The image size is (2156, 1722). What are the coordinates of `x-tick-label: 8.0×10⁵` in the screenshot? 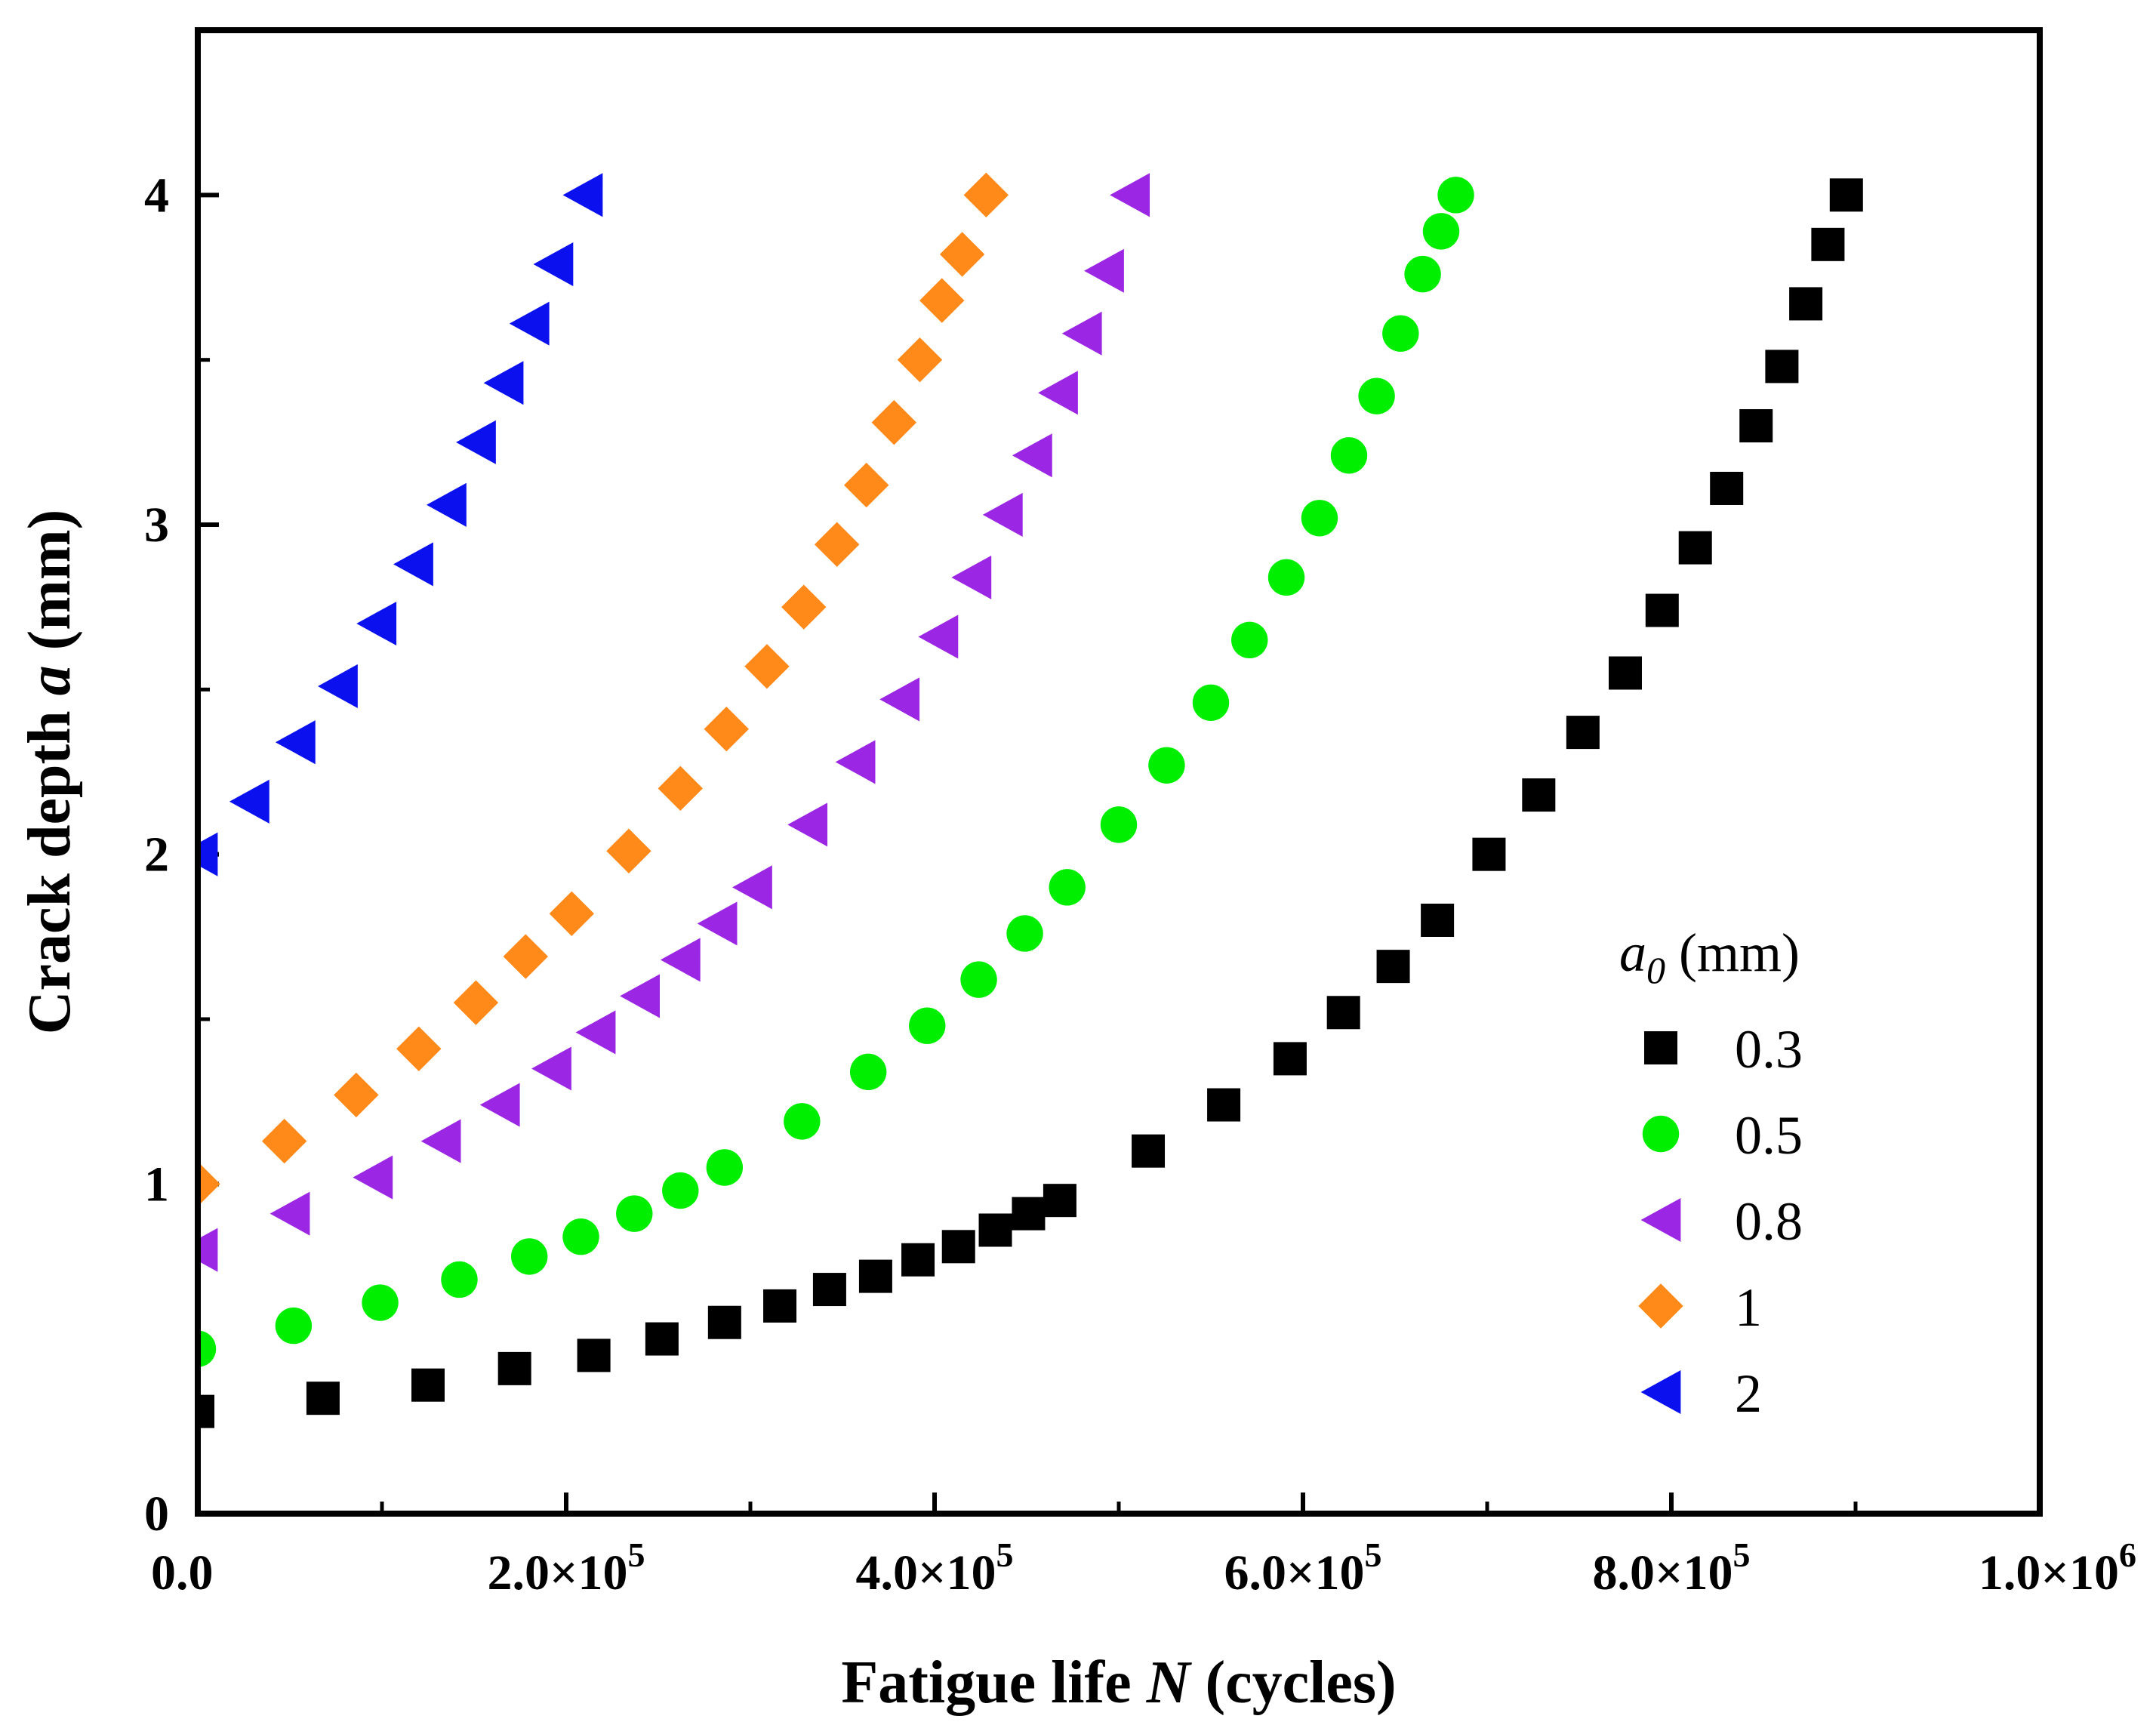 It's located at (1671, 1568).